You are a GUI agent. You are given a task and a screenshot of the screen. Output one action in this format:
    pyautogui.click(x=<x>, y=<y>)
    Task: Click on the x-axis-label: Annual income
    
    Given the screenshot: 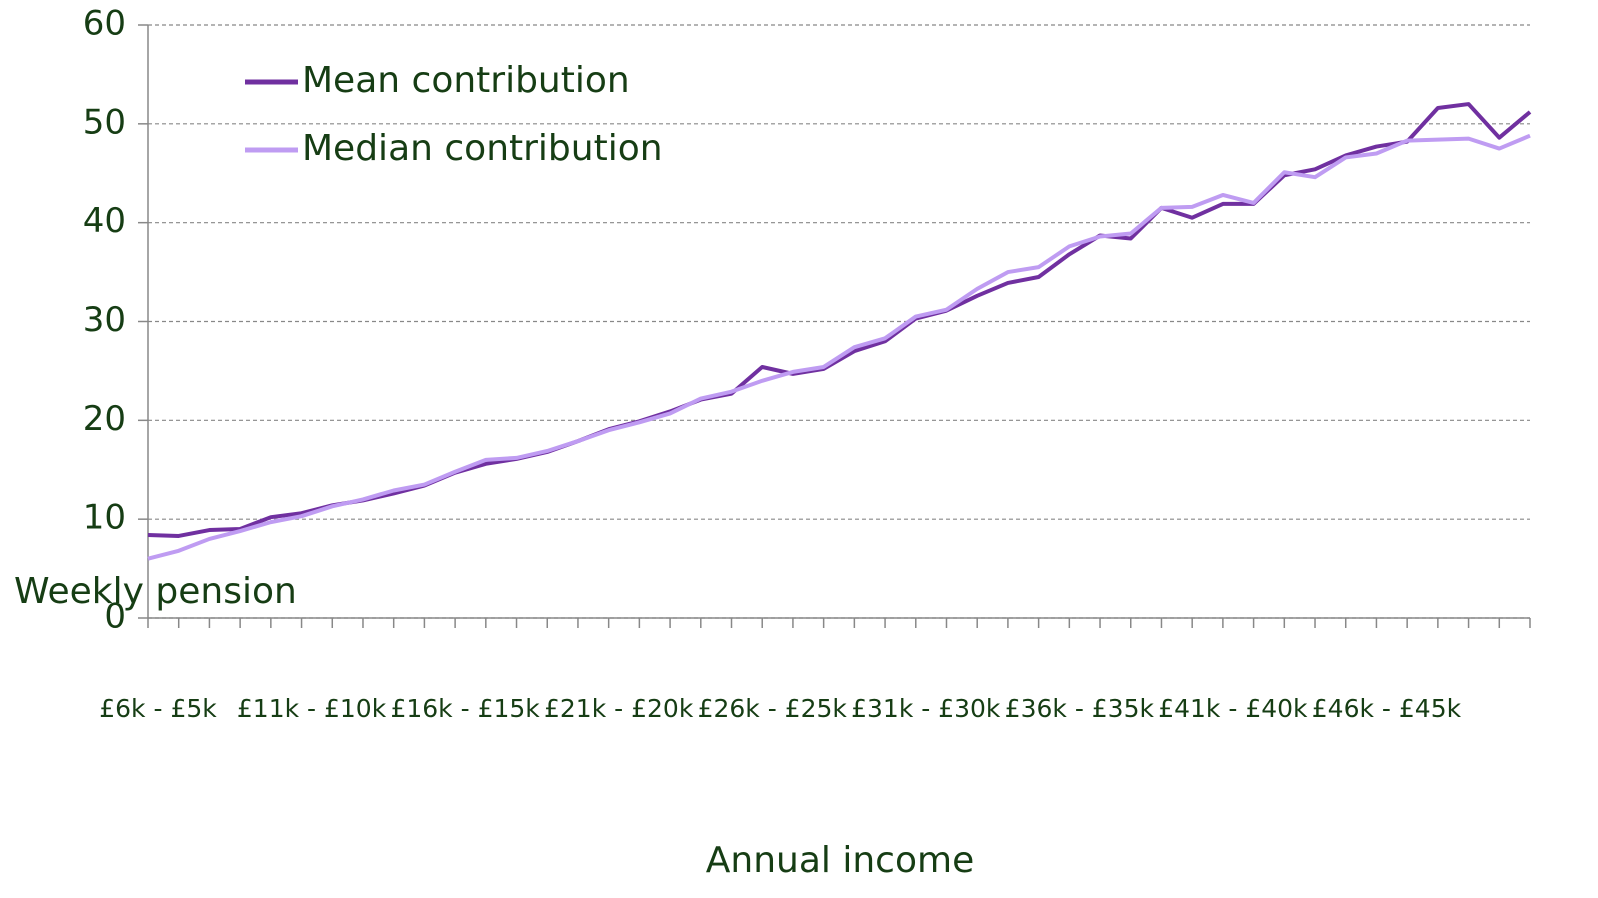 What is the action you would take?
    pyautogui.click(x=840, y=860)
    